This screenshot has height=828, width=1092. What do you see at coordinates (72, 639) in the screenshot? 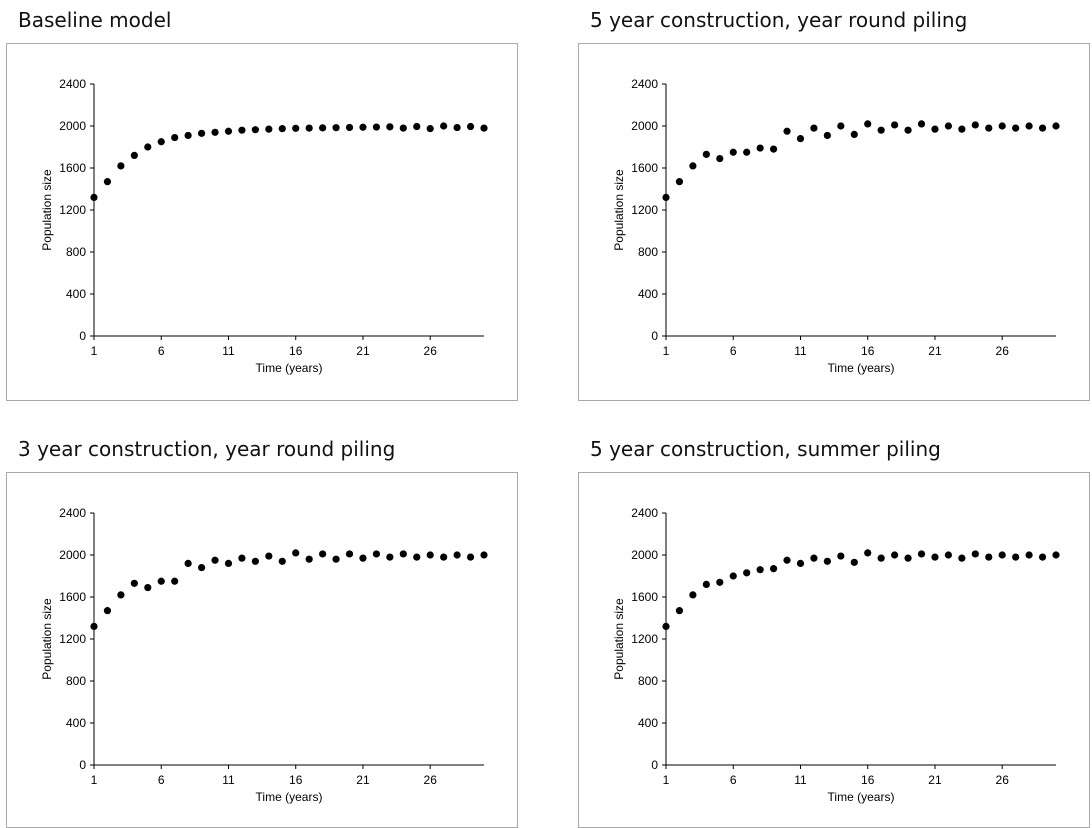
I see `y-tick-label: 1200` at bounding box center [72, 639].